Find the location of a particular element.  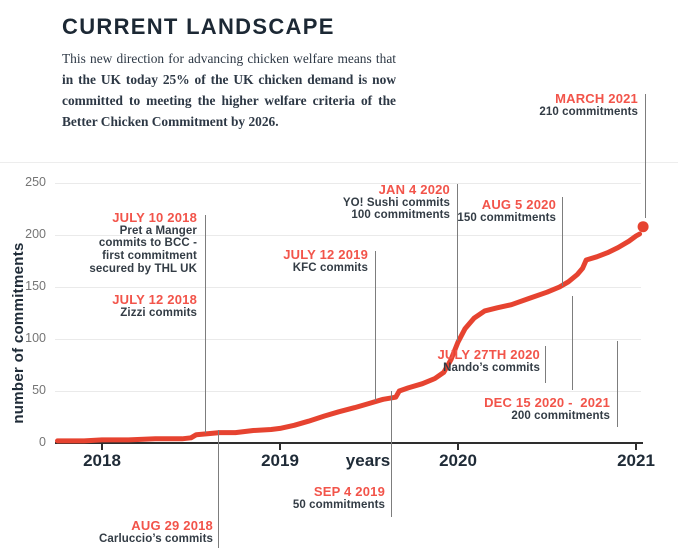

y-tick-label: 200 is located at coordinates (35, 234).